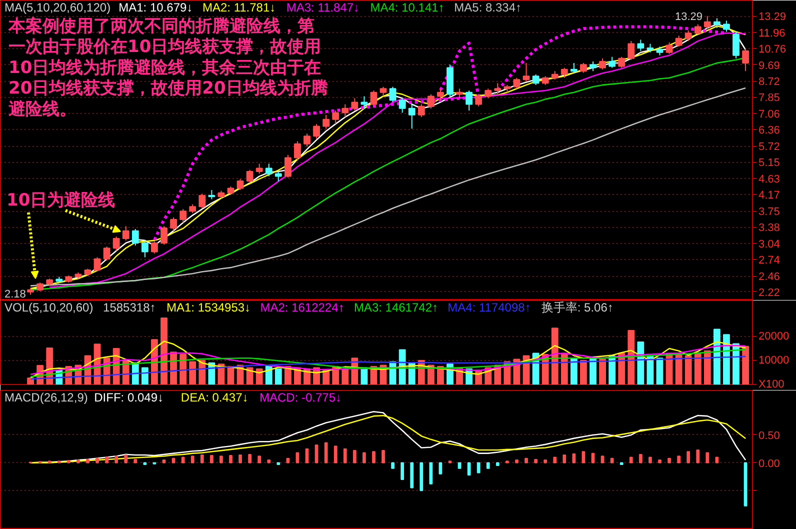 Image resolution: width=796 pixels, height=529 pixels. What do you see at coordinates (772, 33) in the screenshot?
I see `y-tick-label: 11.96` at bounding box center [772, 33].